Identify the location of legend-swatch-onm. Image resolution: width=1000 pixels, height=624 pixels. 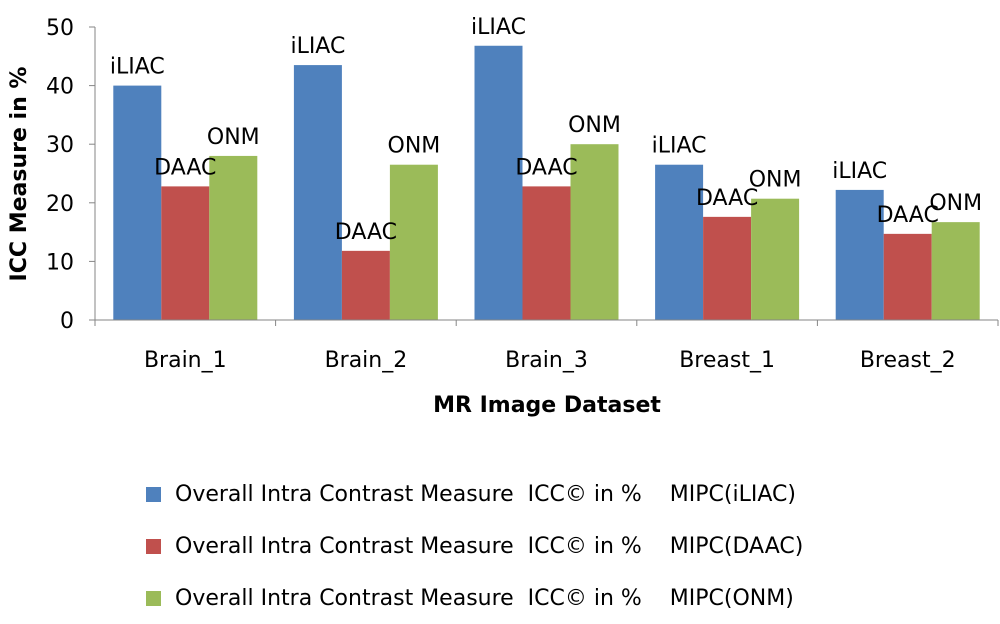
(153, 598).